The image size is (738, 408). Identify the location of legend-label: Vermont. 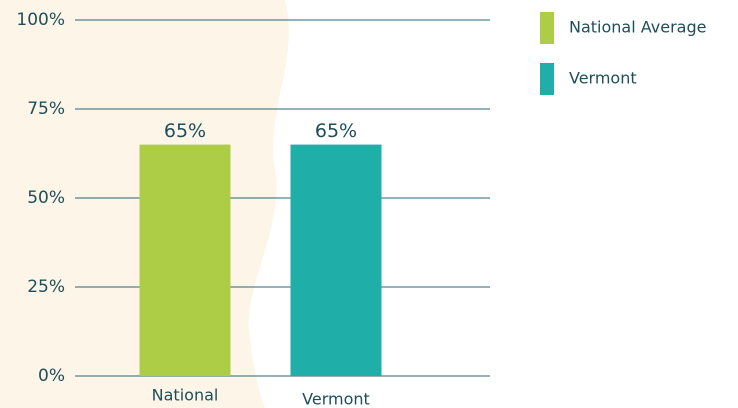
(603, 78).